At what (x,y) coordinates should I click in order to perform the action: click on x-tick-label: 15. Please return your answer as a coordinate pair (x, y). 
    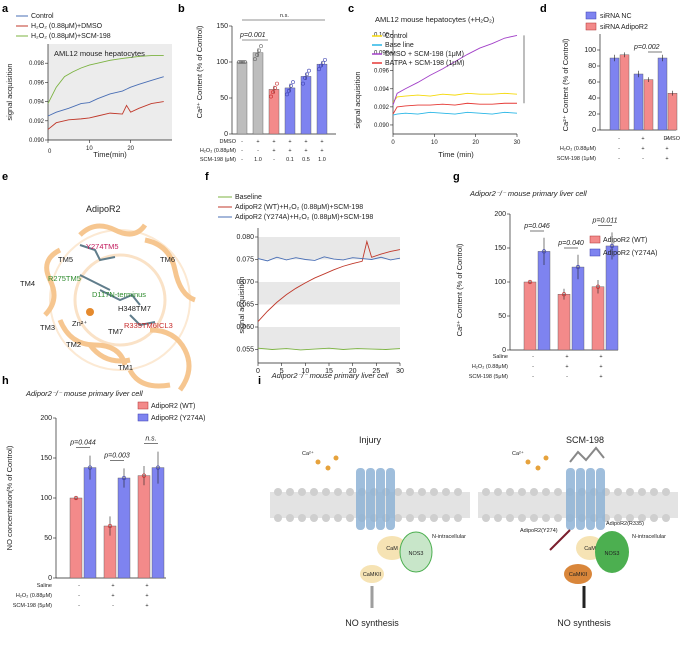
    Looking at the image, I should click on (329, 371).